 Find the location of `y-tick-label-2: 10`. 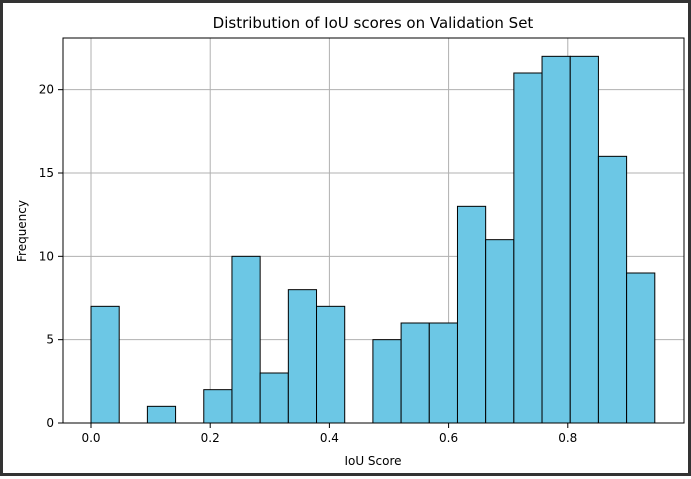

y-tick-label-2: 10 is located at coordinates (46, 256).